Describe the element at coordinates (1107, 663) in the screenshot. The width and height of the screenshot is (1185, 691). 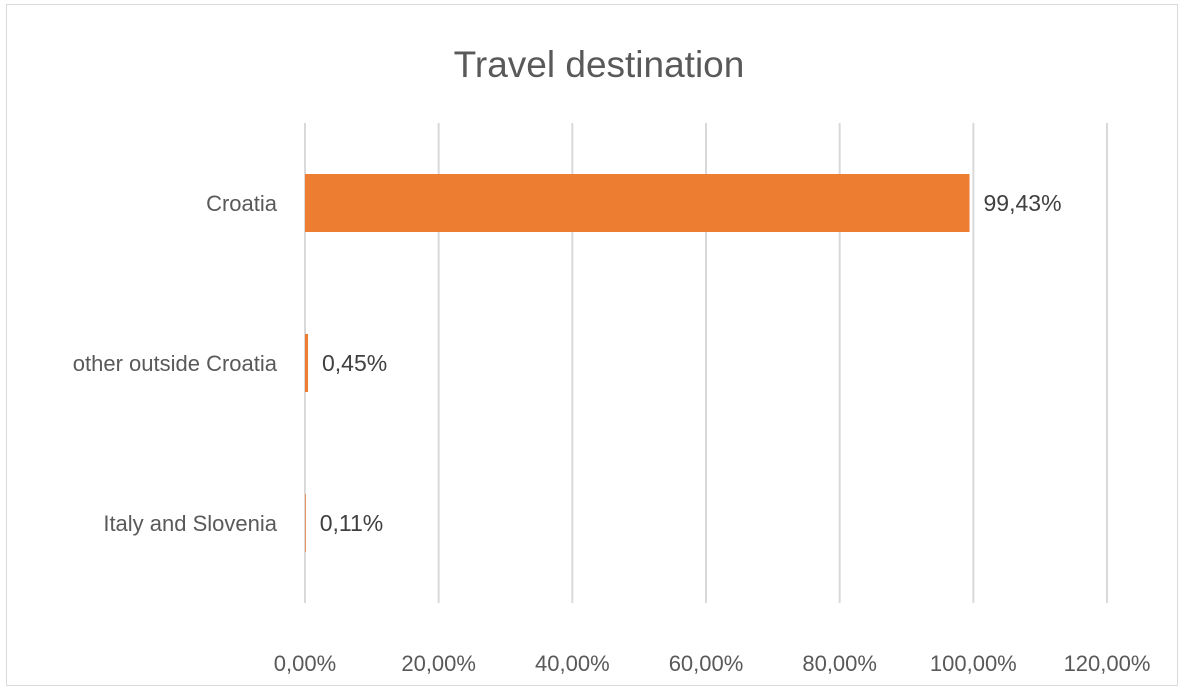
I see `x-tick-label: 120,00%` at that location.